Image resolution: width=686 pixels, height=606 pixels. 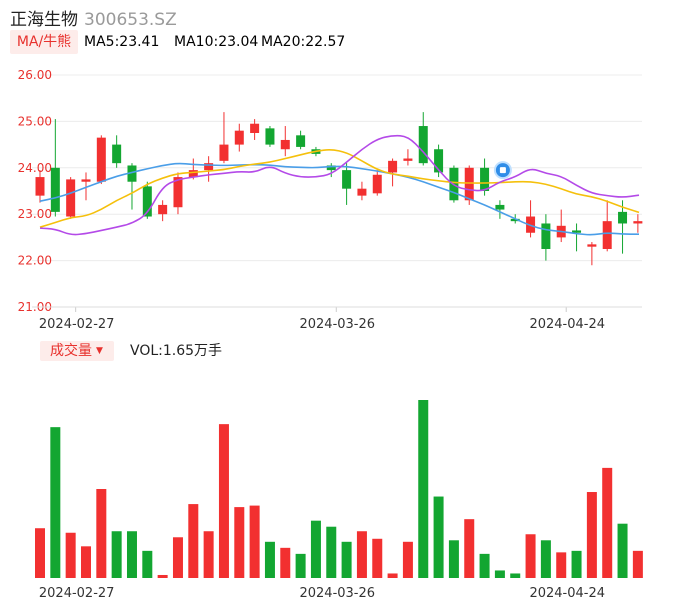 What do you see at coordinates (35, 214) in the screenshot?
I see `y-tick-label: 23.00` at bounding box center [35, 214].